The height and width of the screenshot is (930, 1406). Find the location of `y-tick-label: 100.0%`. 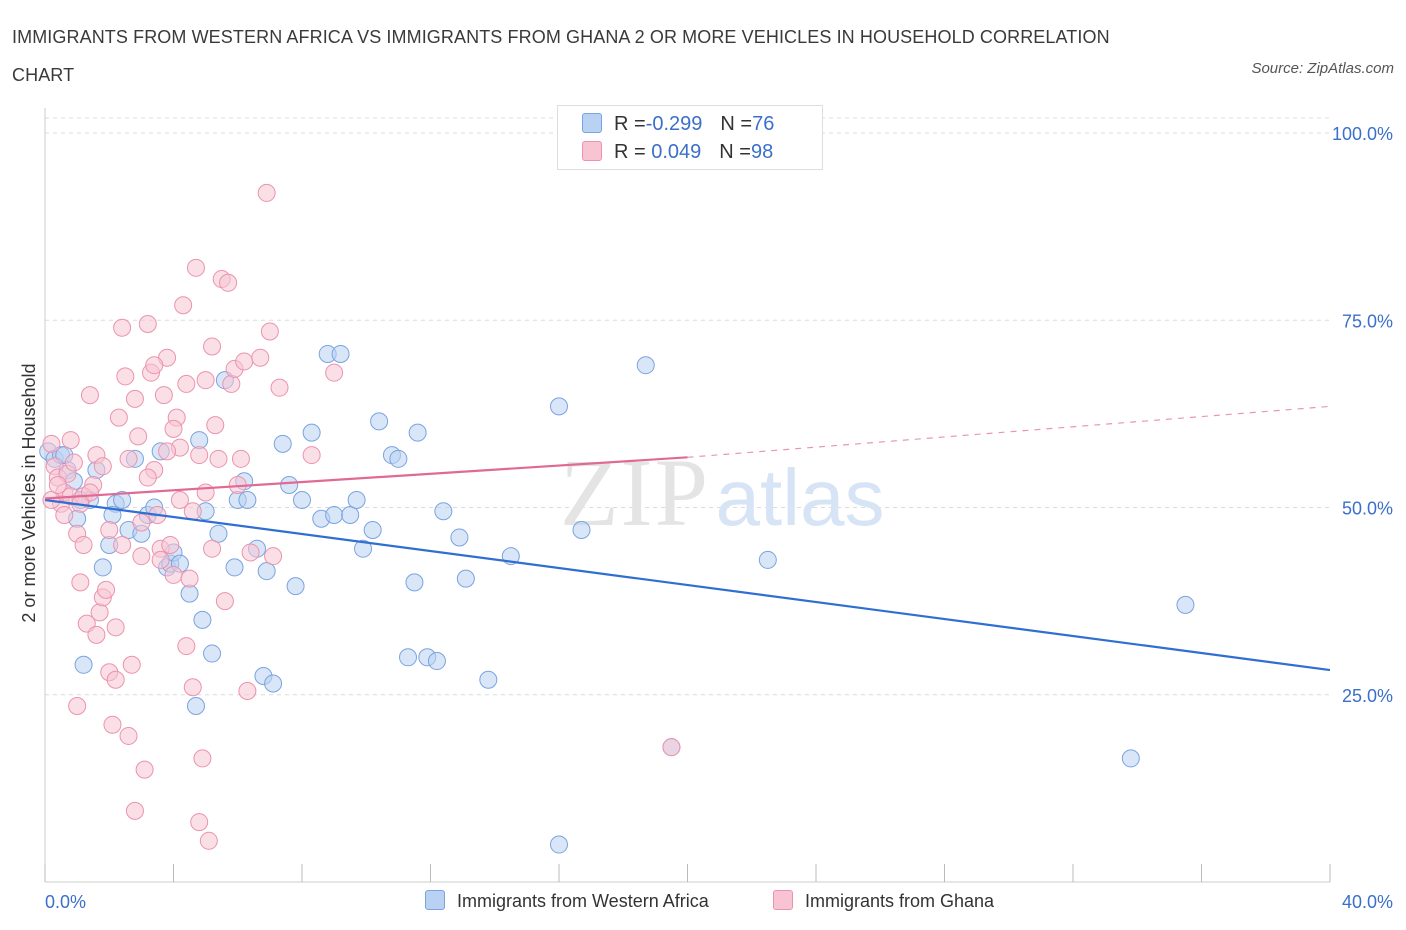

y-tick-label: 100.0% is located at coordinates (1362, 134).